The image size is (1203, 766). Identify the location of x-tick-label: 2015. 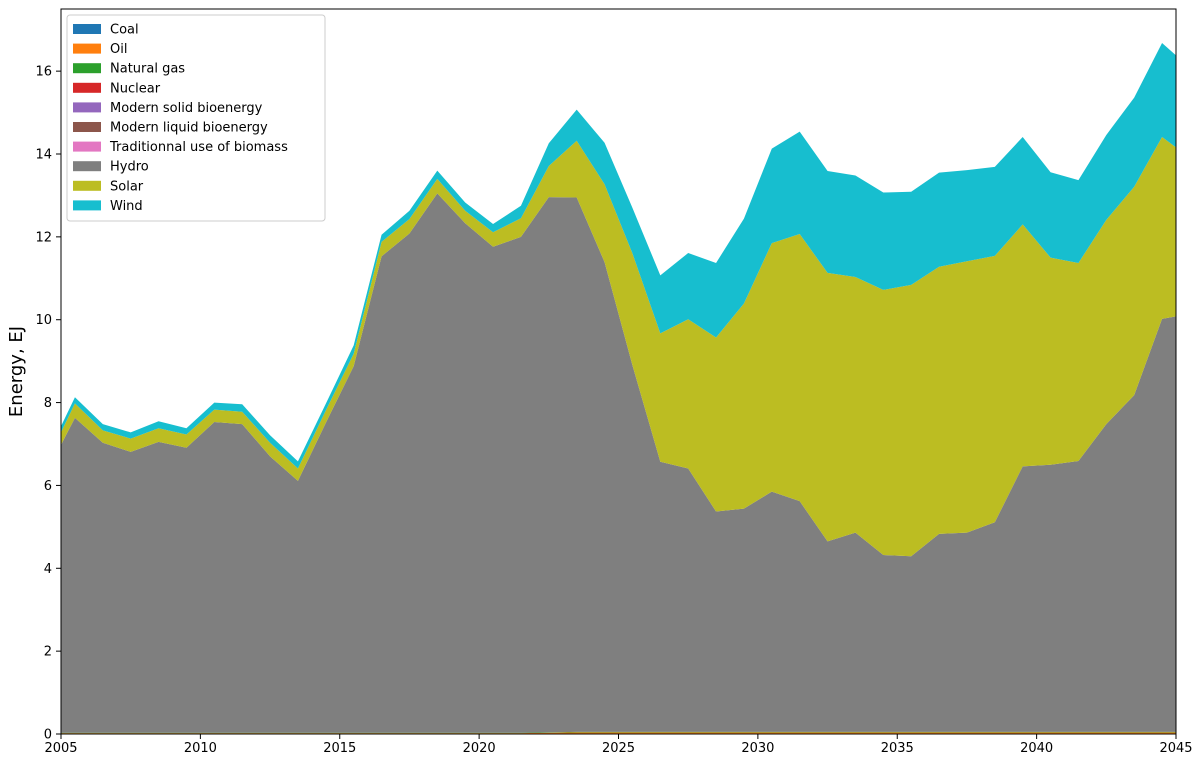
(339, 748).